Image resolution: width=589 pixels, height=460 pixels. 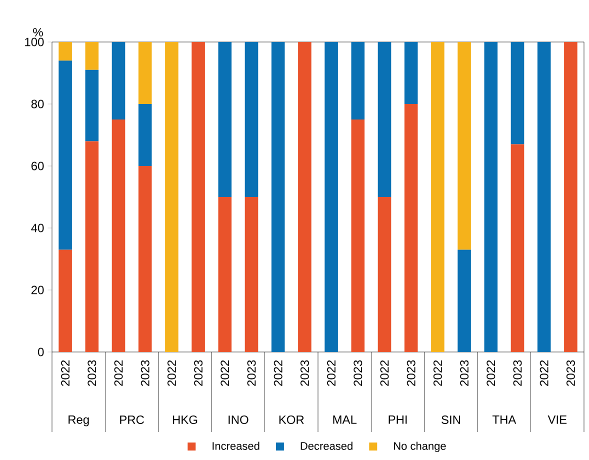 I want to click on y-axis-title: %, so click(x=38, y=32).